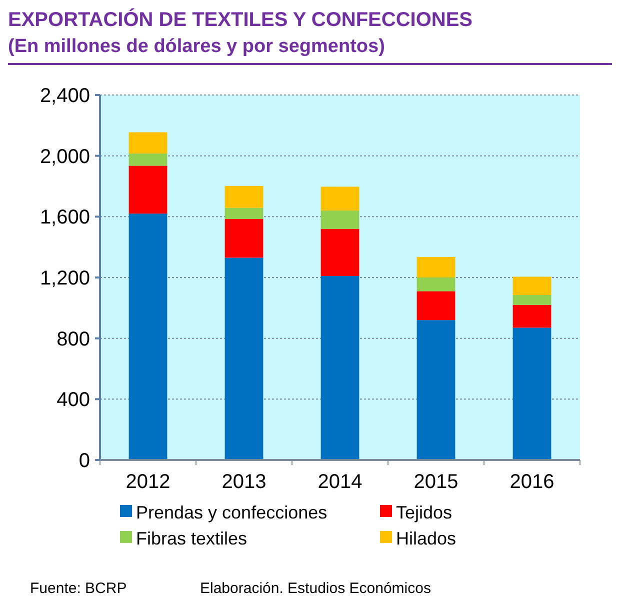 The height and width of the screenshot is (605, 620). I want to click on source-note: Fuente: BCRP, so click(78, 588).